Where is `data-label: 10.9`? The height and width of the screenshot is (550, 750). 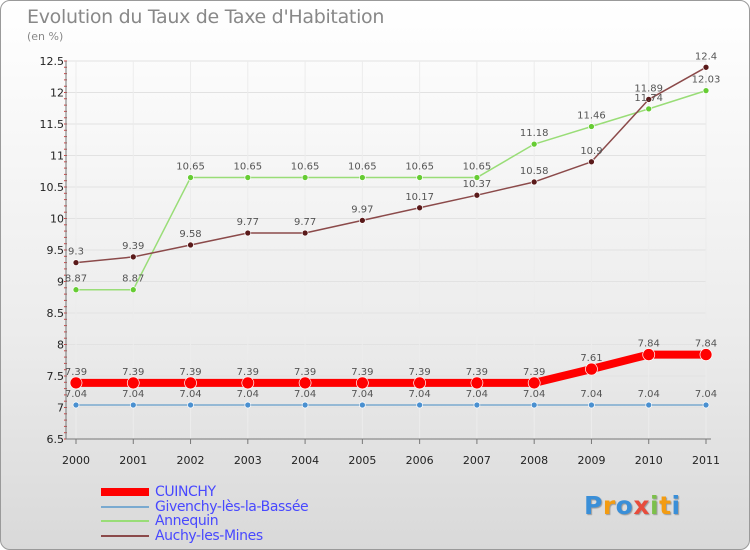 data-label: 10.9 is located at coordinates (591, 151).